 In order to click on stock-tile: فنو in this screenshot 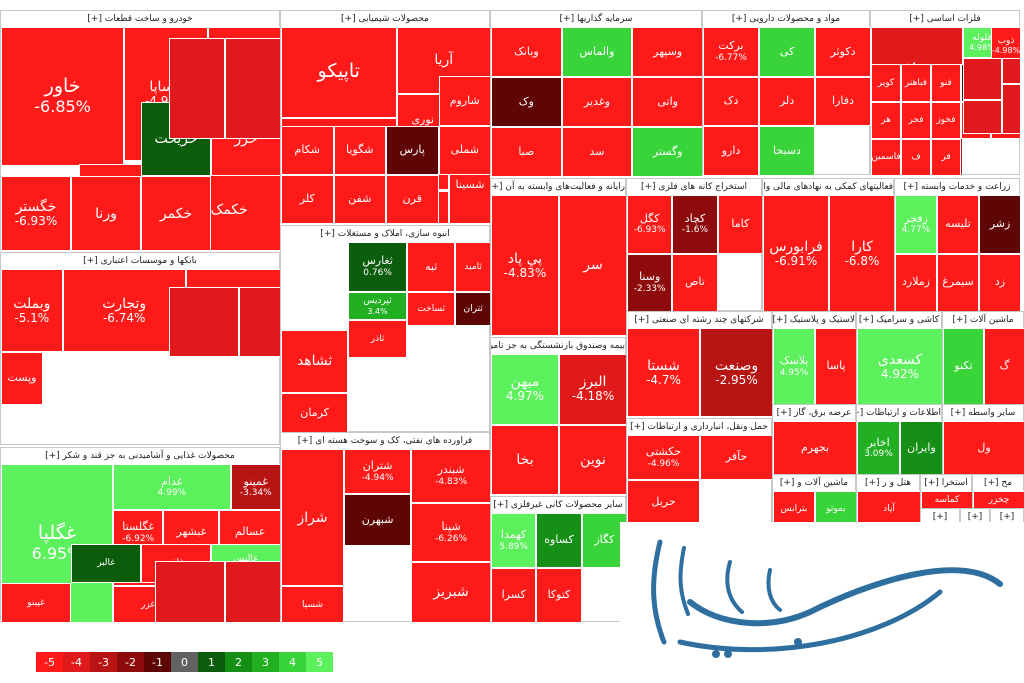, I will do `click(946, 83)`.